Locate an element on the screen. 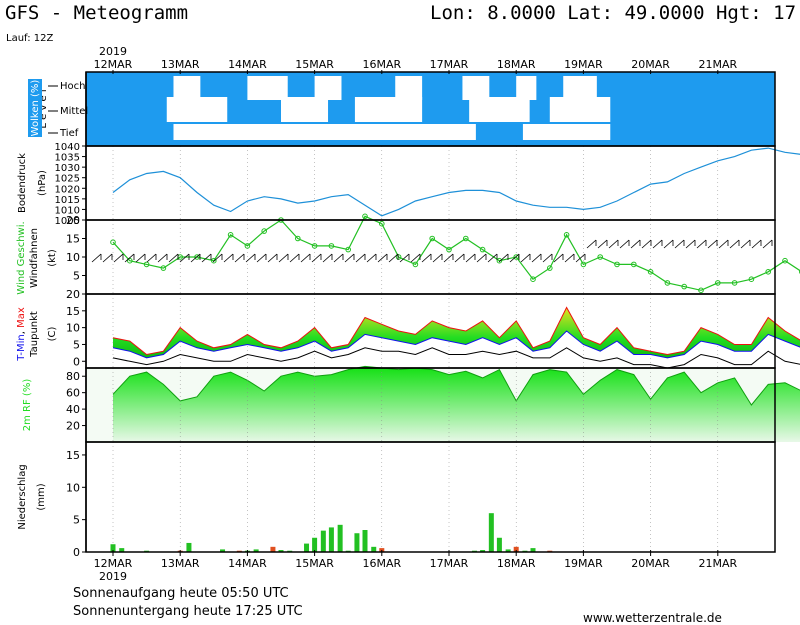 The height and width of the screenshot is (625, 800). bottom-date-label: 21MAR is located at coordinates (717, 563).